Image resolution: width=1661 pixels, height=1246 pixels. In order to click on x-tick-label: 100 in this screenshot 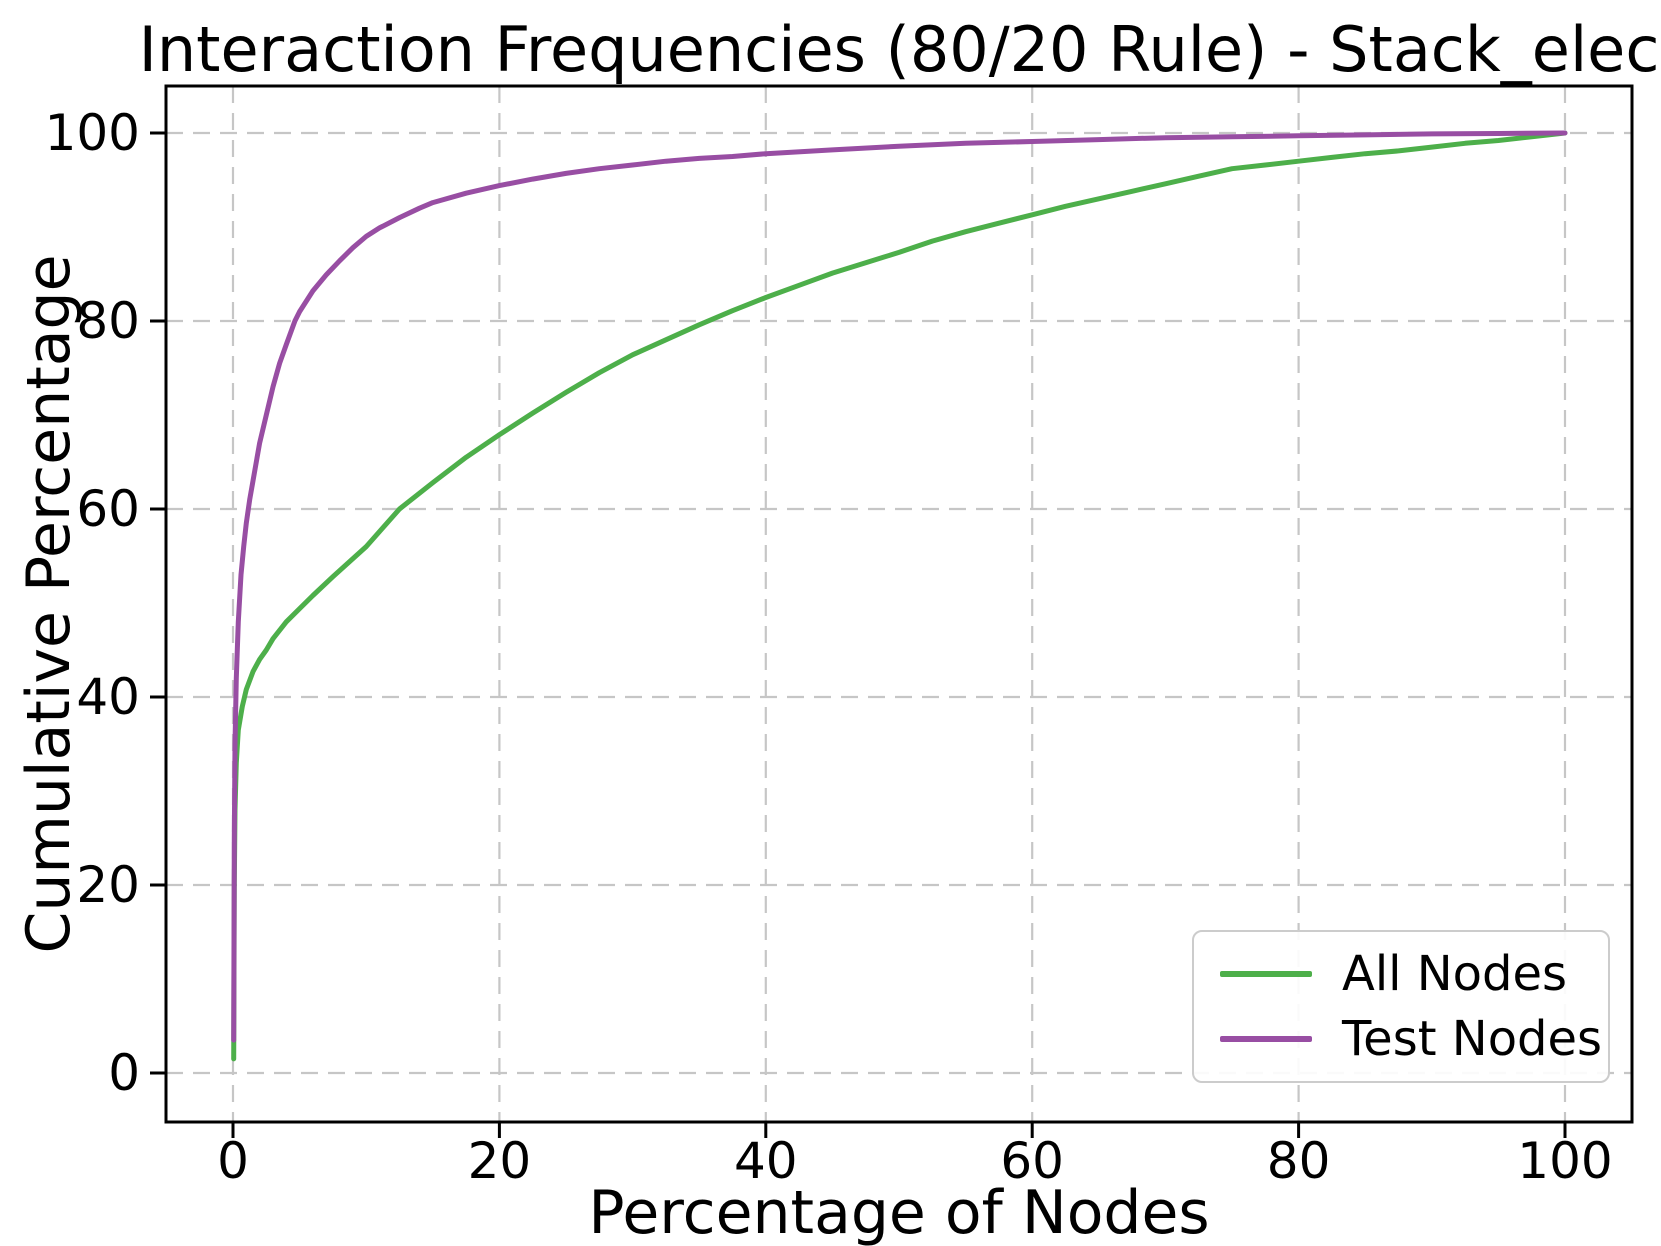, I will do `click(1565, 1161)`.